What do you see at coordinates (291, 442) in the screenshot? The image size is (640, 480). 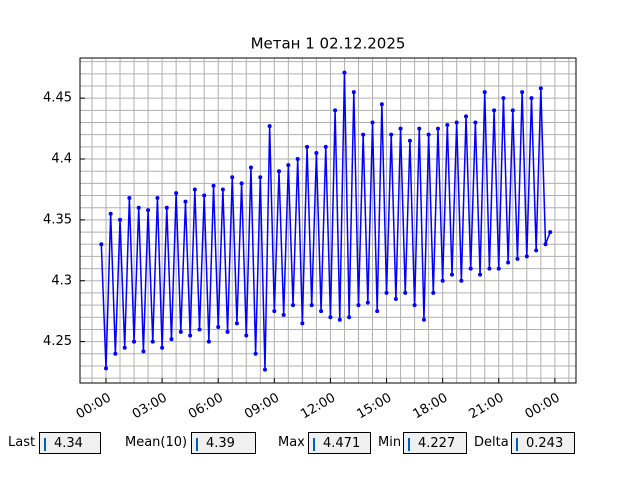 I see `stat-label: Max` at bounding box center [291, 442].